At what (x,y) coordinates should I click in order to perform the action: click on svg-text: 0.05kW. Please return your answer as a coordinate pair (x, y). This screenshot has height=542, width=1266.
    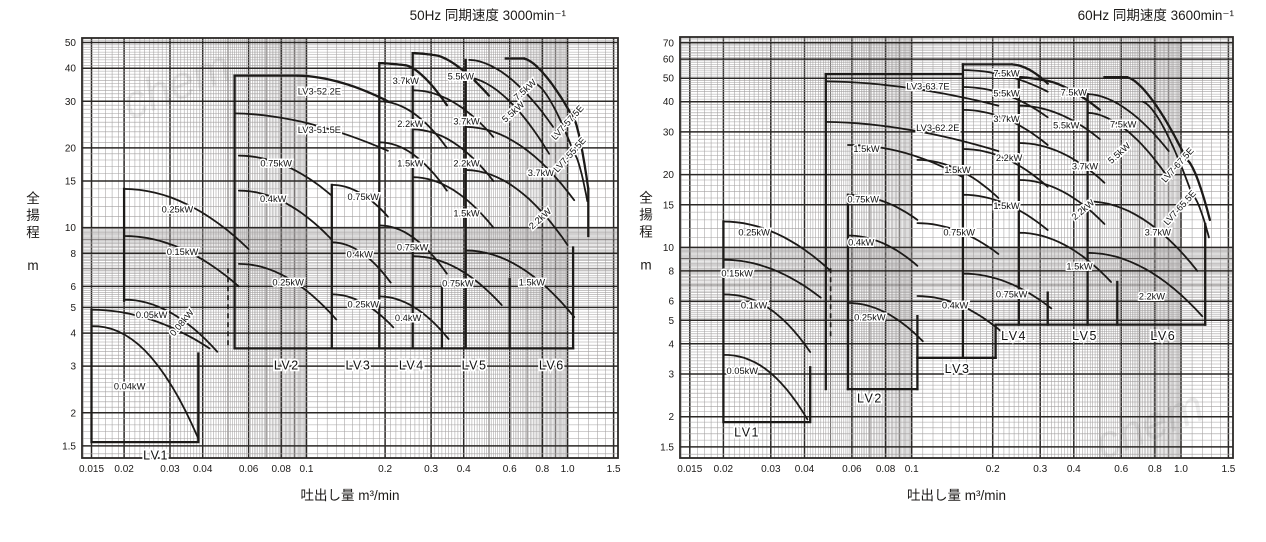
    Looking at the image, I should click on (152, 315).